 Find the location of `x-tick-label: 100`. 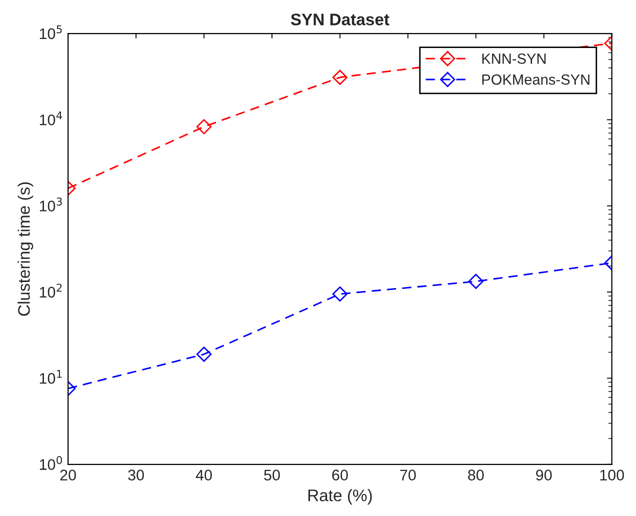

x-tick-label: 100 is located at coordinates (612, 475).